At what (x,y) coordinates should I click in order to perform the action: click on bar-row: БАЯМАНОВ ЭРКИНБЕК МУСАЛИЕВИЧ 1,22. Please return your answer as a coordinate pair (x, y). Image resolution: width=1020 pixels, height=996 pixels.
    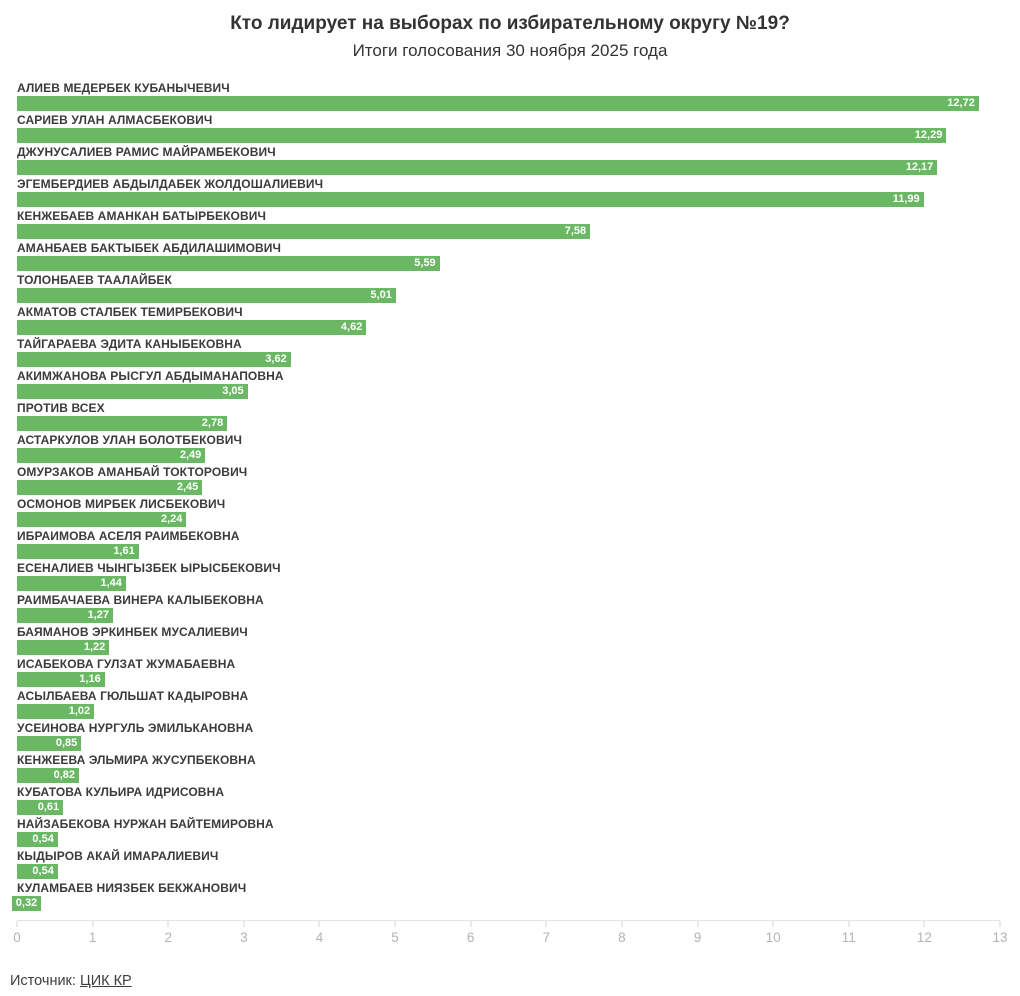
    Looking at the image, I should click on (508, 640).